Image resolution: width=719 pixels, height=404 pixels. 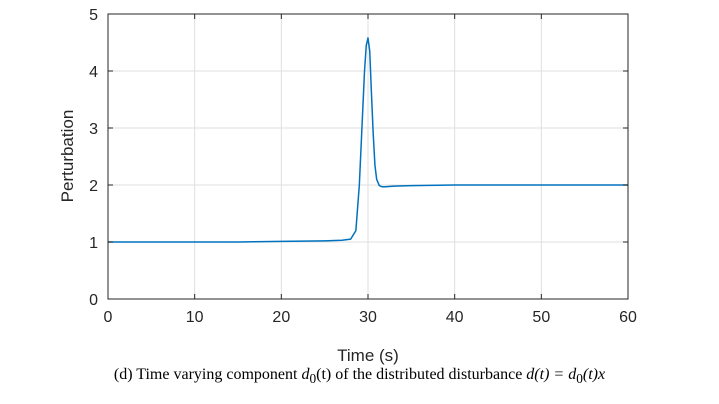 What do you see at coordinates (313, 379) in the screenshot?
I see `caption-subscript-0: 0` at bounding box center [313, 379].